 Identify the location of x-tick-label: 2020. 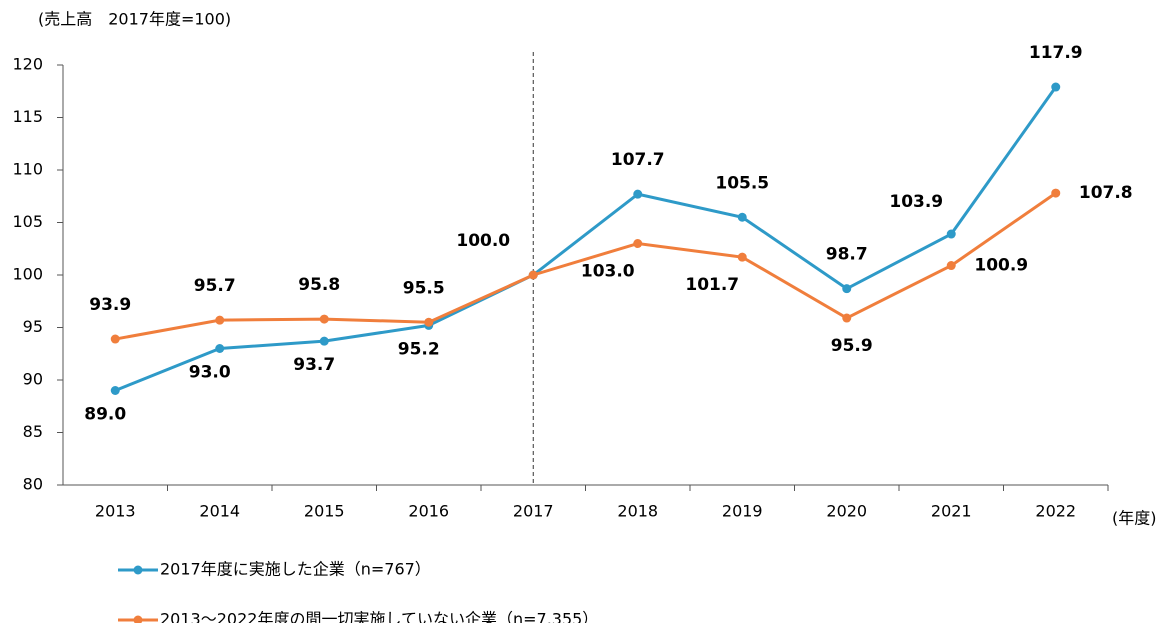
(846, 511).